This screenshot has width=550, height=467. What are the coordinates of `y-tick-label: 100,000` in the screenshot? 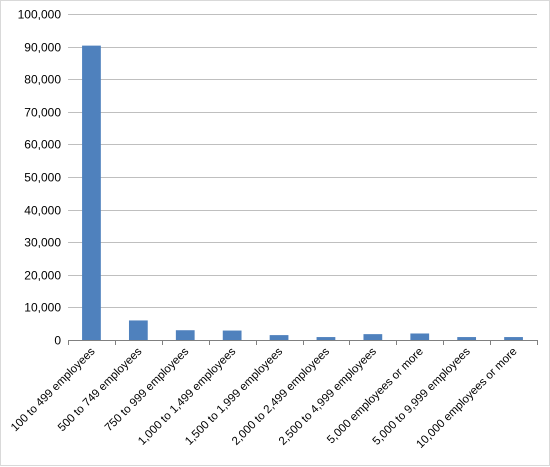 It's located at (40, 15).